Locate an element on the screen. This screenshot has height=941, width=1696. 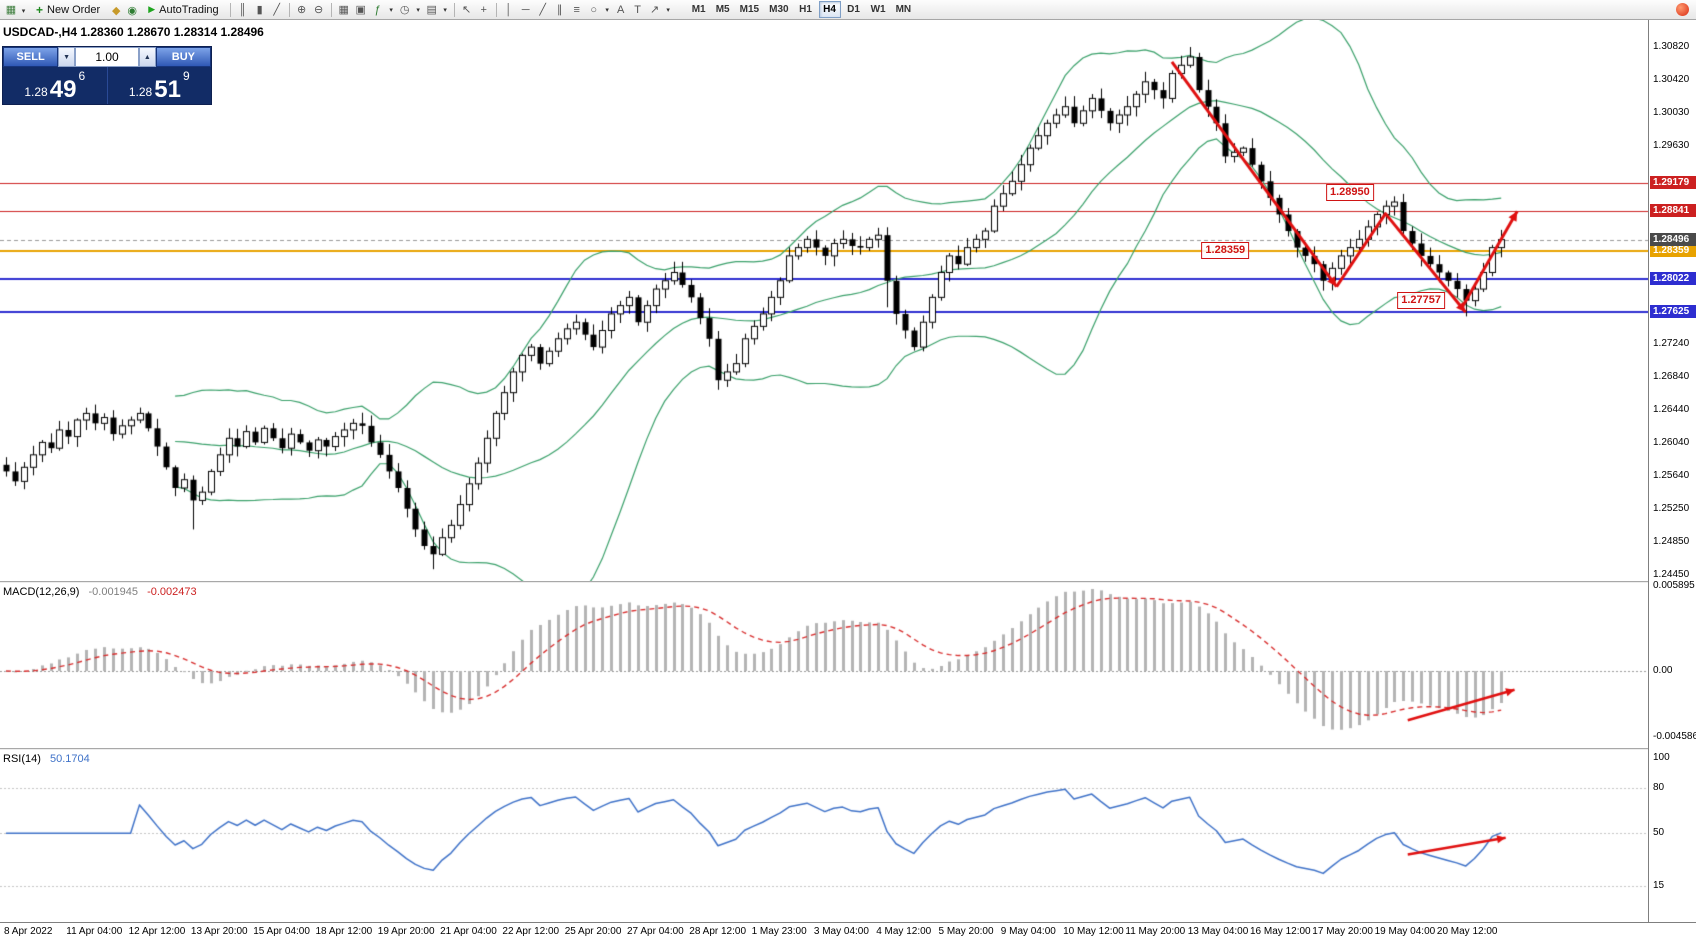
metaquotes-logo-icon is located at coordinates (1682, 9).